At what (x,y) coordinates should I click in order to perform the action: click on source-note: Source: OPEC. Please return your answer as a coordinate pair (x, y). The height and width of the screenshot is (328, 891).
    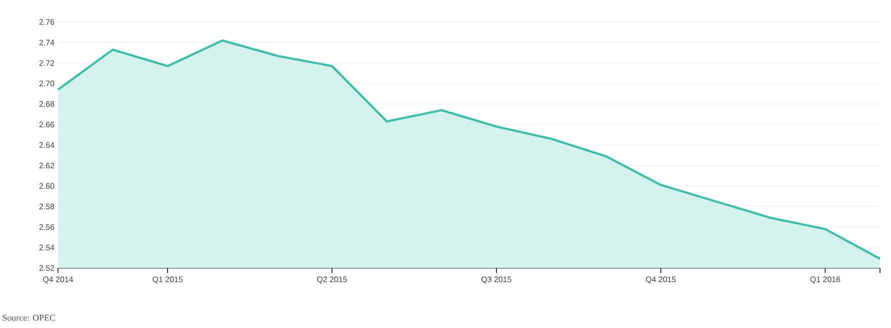
    Looking at the image, I should click on (29, 317).